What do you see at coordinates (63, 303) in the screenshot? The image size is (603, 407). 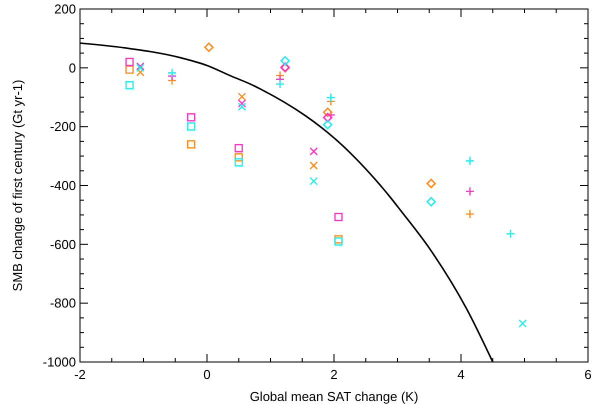 I see `y-tick-label: -800` at bounding box center [63, 303].